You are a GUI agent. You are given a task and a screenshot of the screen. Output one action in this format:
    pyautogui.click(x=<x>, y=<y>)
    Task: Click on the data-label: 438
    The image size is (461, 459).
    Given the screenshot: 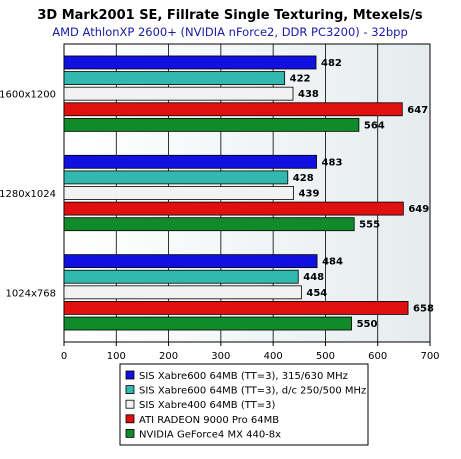 What is the action you would take?
    pyautogui.click(x=308, y=94)
    